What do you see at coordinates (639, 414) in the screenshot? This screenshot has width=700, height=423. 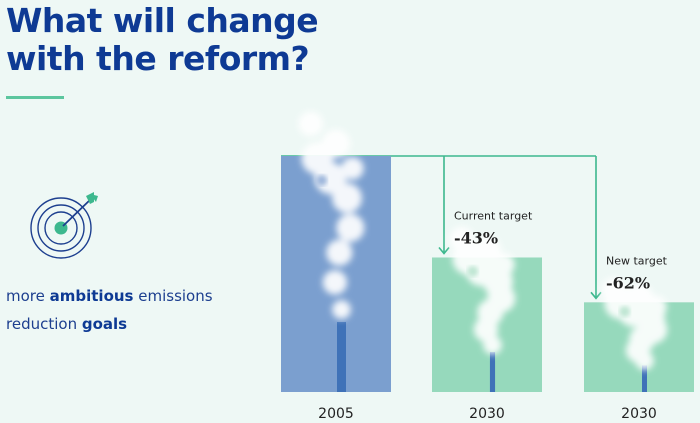 I see `category-label-2: 2030` at bounding box center [639, 414].